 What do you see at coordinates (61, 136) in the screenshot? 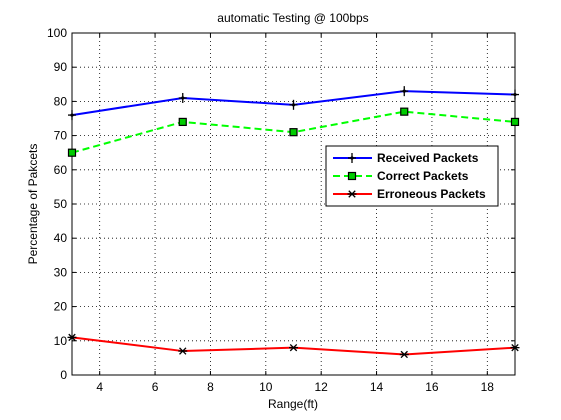
I see `y-tick-label: 70` at bounding box center [61, 136].